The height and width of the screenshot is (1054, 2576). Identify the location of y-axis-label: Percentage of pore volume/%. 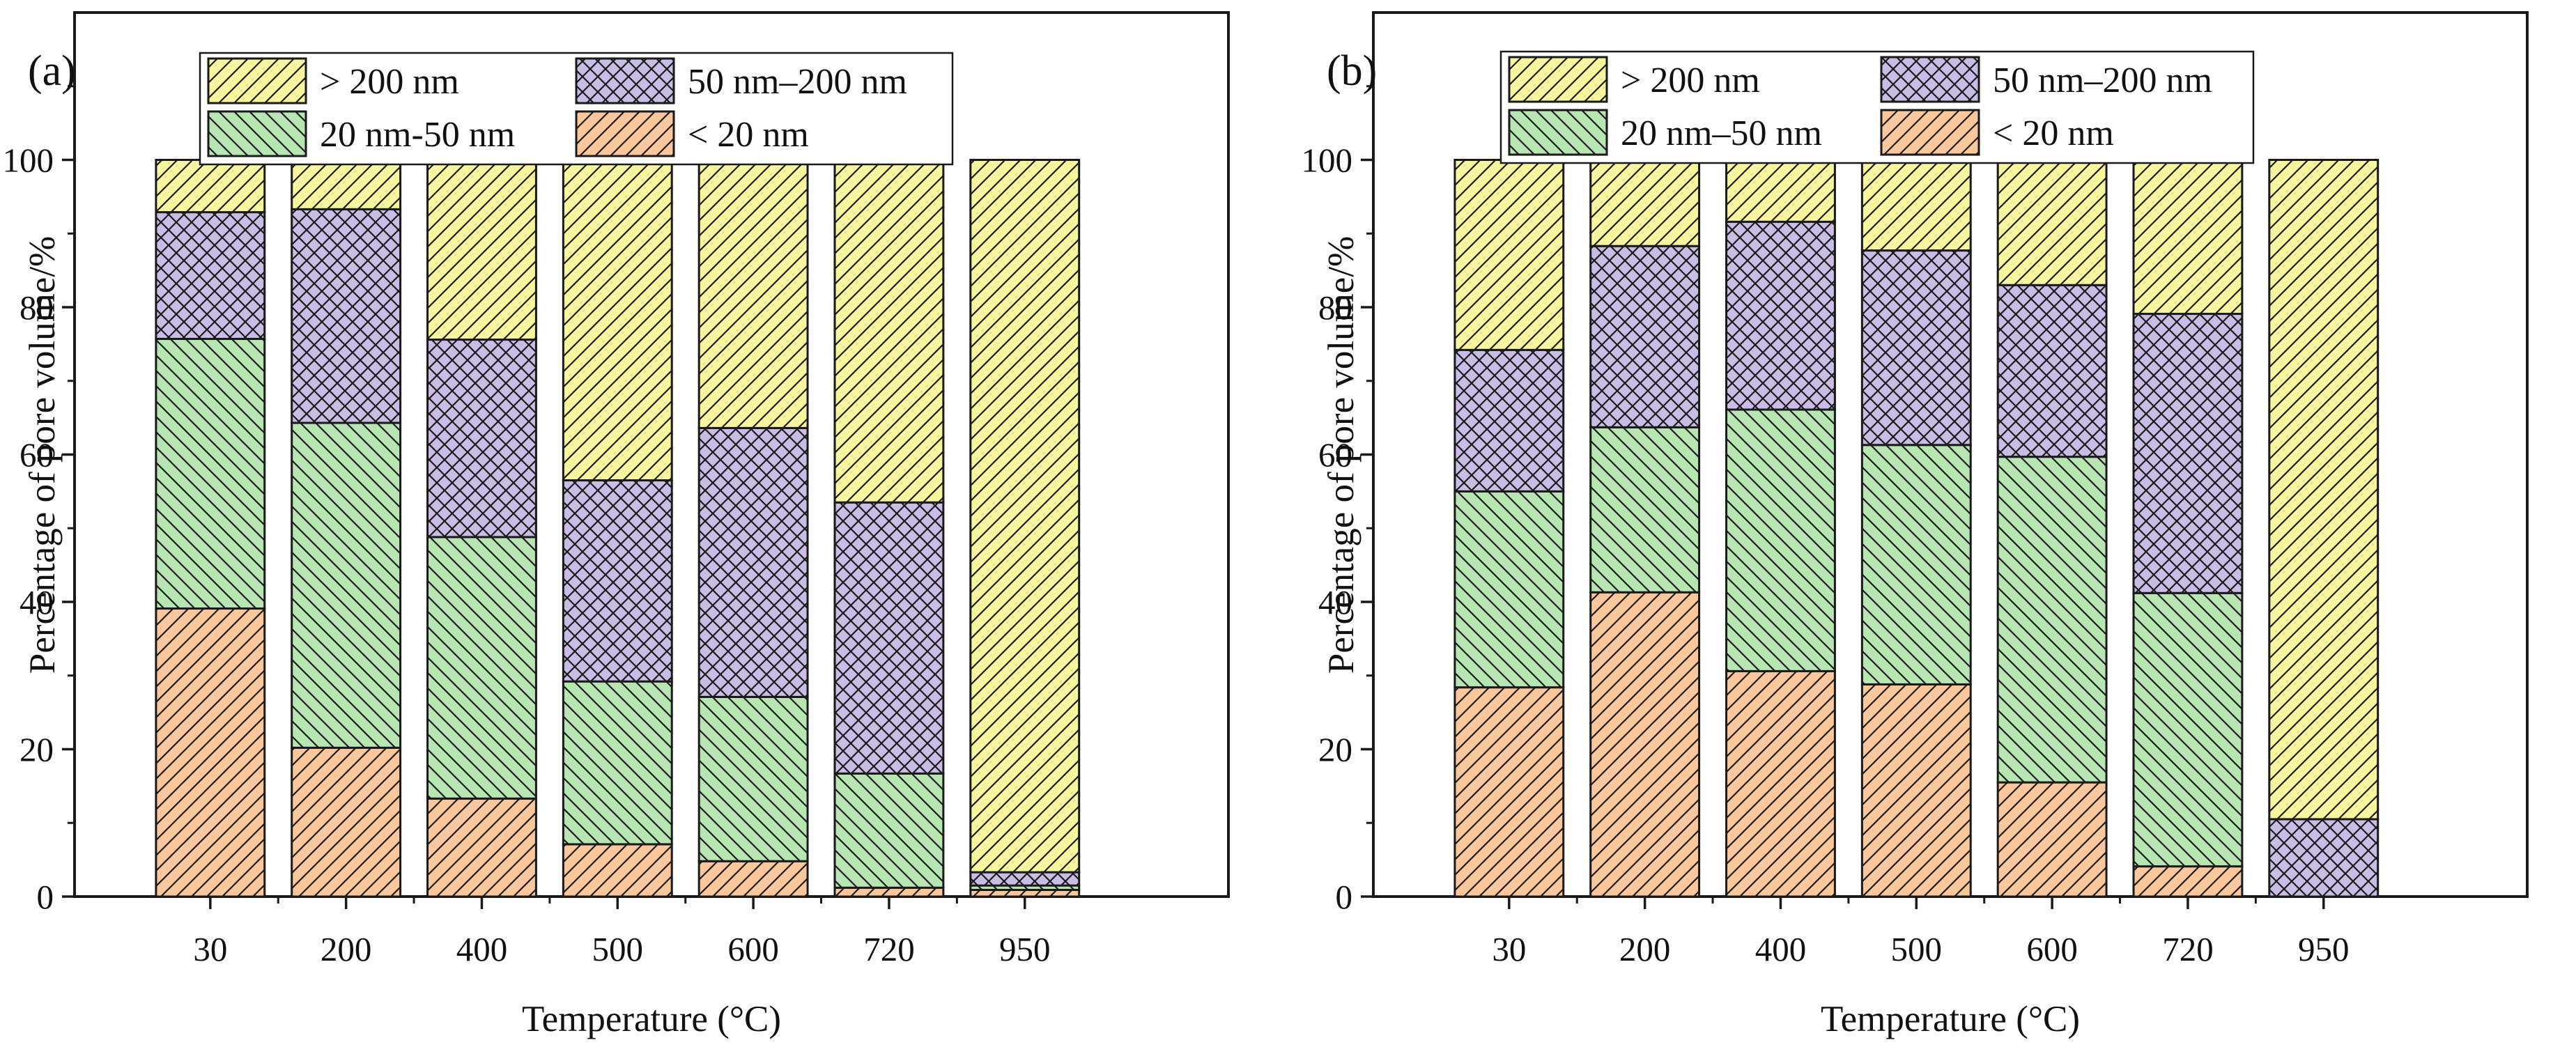
(1341, 455).